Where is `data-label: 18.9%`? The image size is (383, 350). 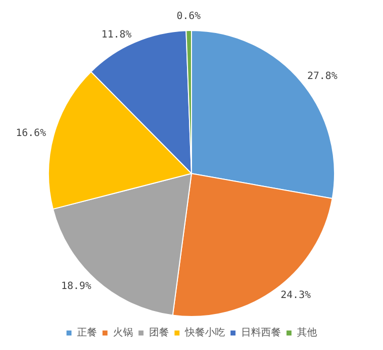 data-label: 18.9% is located at coordinates (76, 286).